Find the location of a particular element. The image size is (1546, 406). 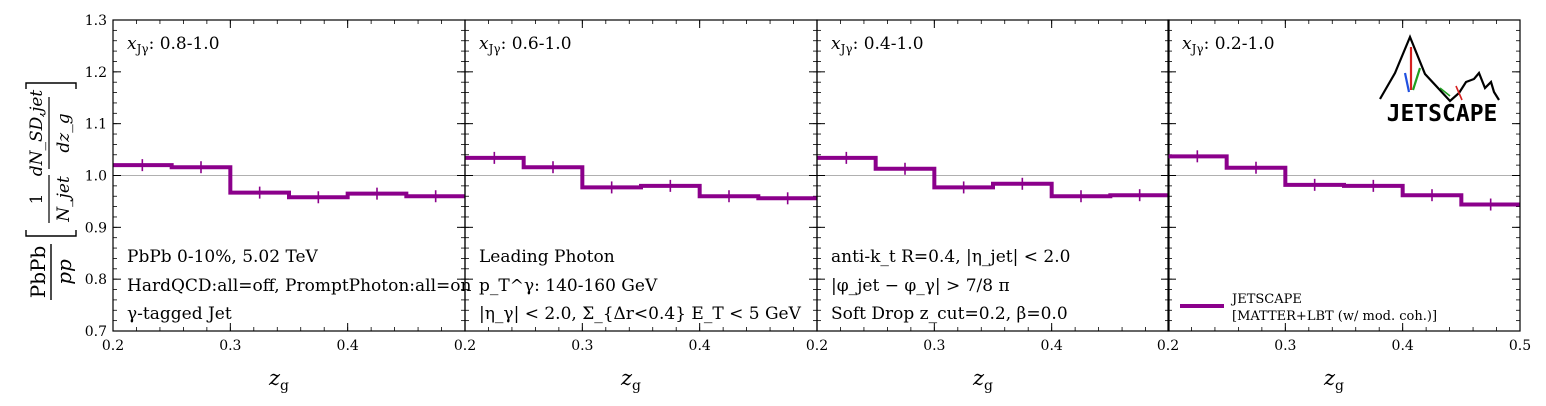

logo-green-track is located at coordinates (1416, 79).